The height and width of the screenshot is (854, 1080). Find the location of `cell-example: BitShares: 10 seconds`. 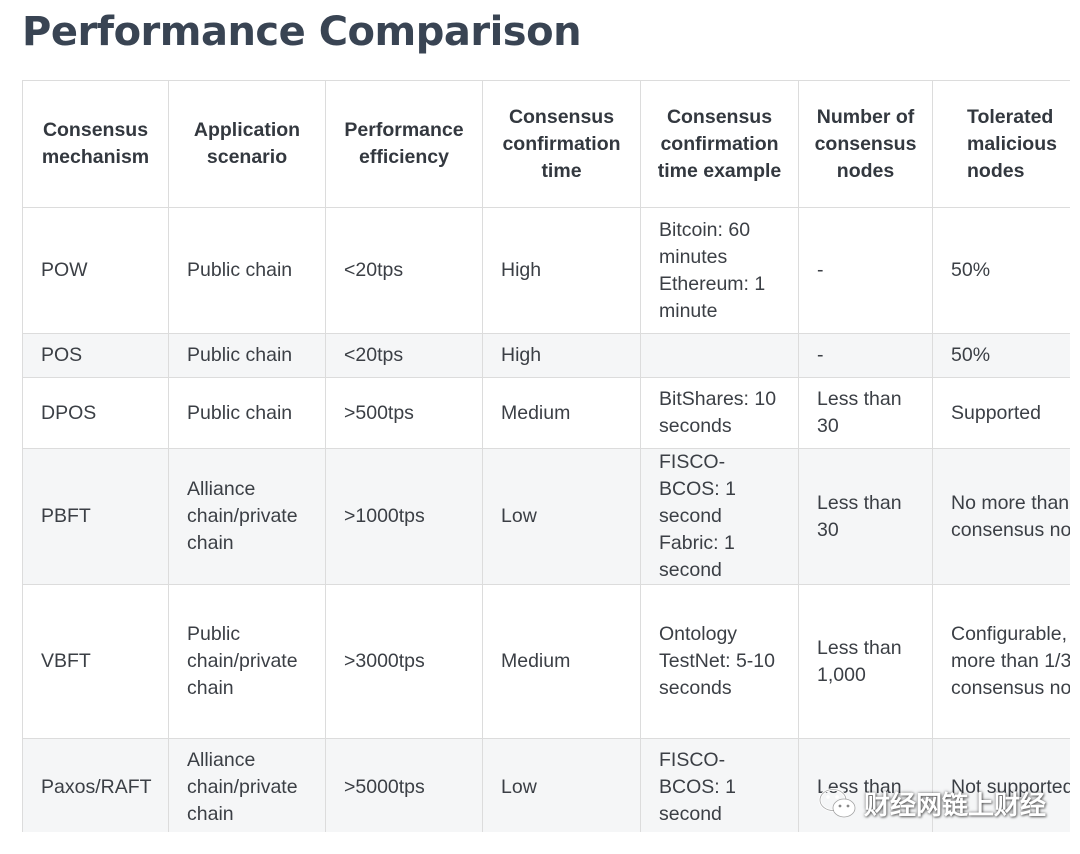

cell-example: BitShares: 10 seconds is located at coordinates (719, 413).